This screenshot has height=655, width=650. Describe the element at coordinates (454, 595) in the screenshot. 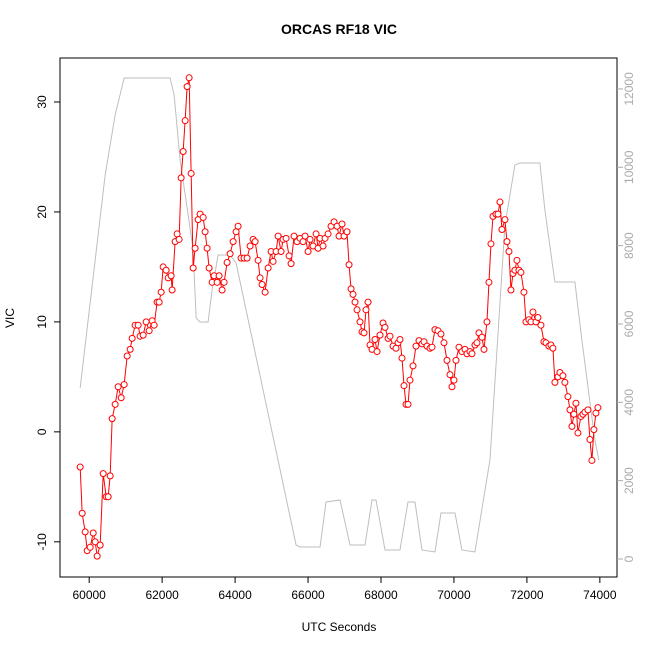

I see `x-tick-label: 70000` at that location.